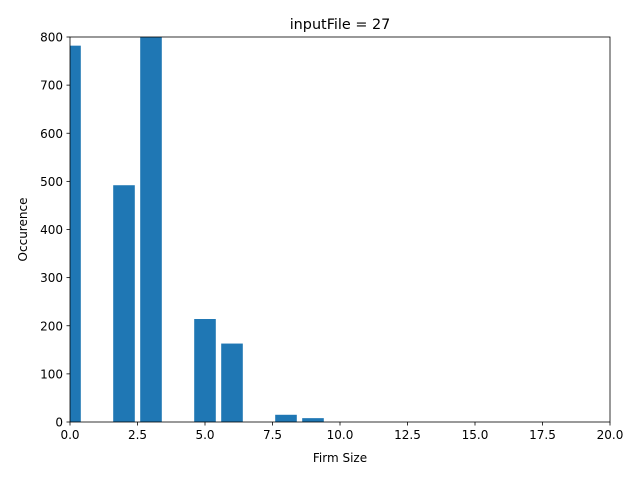 The width and height of the screenshot is (640, 480). What do you see at coordinates (475, 435) in the screenshot?
I see `x-tick-label: 15.0` at bounding box center [475, 435].